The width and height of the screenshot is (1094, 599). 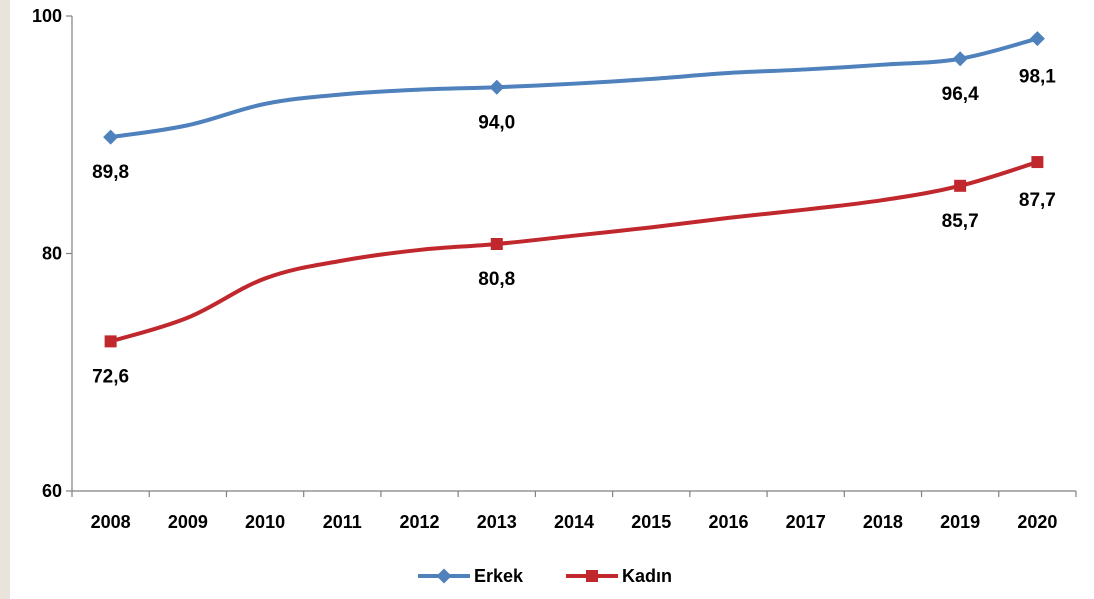 I want to click on y-tick-label: 100, so click(x=47, y=16).